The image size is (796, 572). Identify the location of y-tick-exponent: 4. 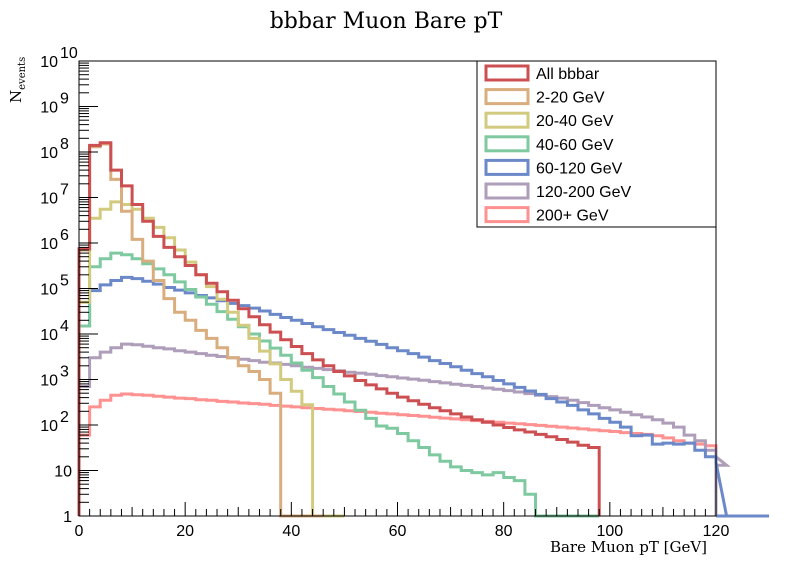
(64, 326).